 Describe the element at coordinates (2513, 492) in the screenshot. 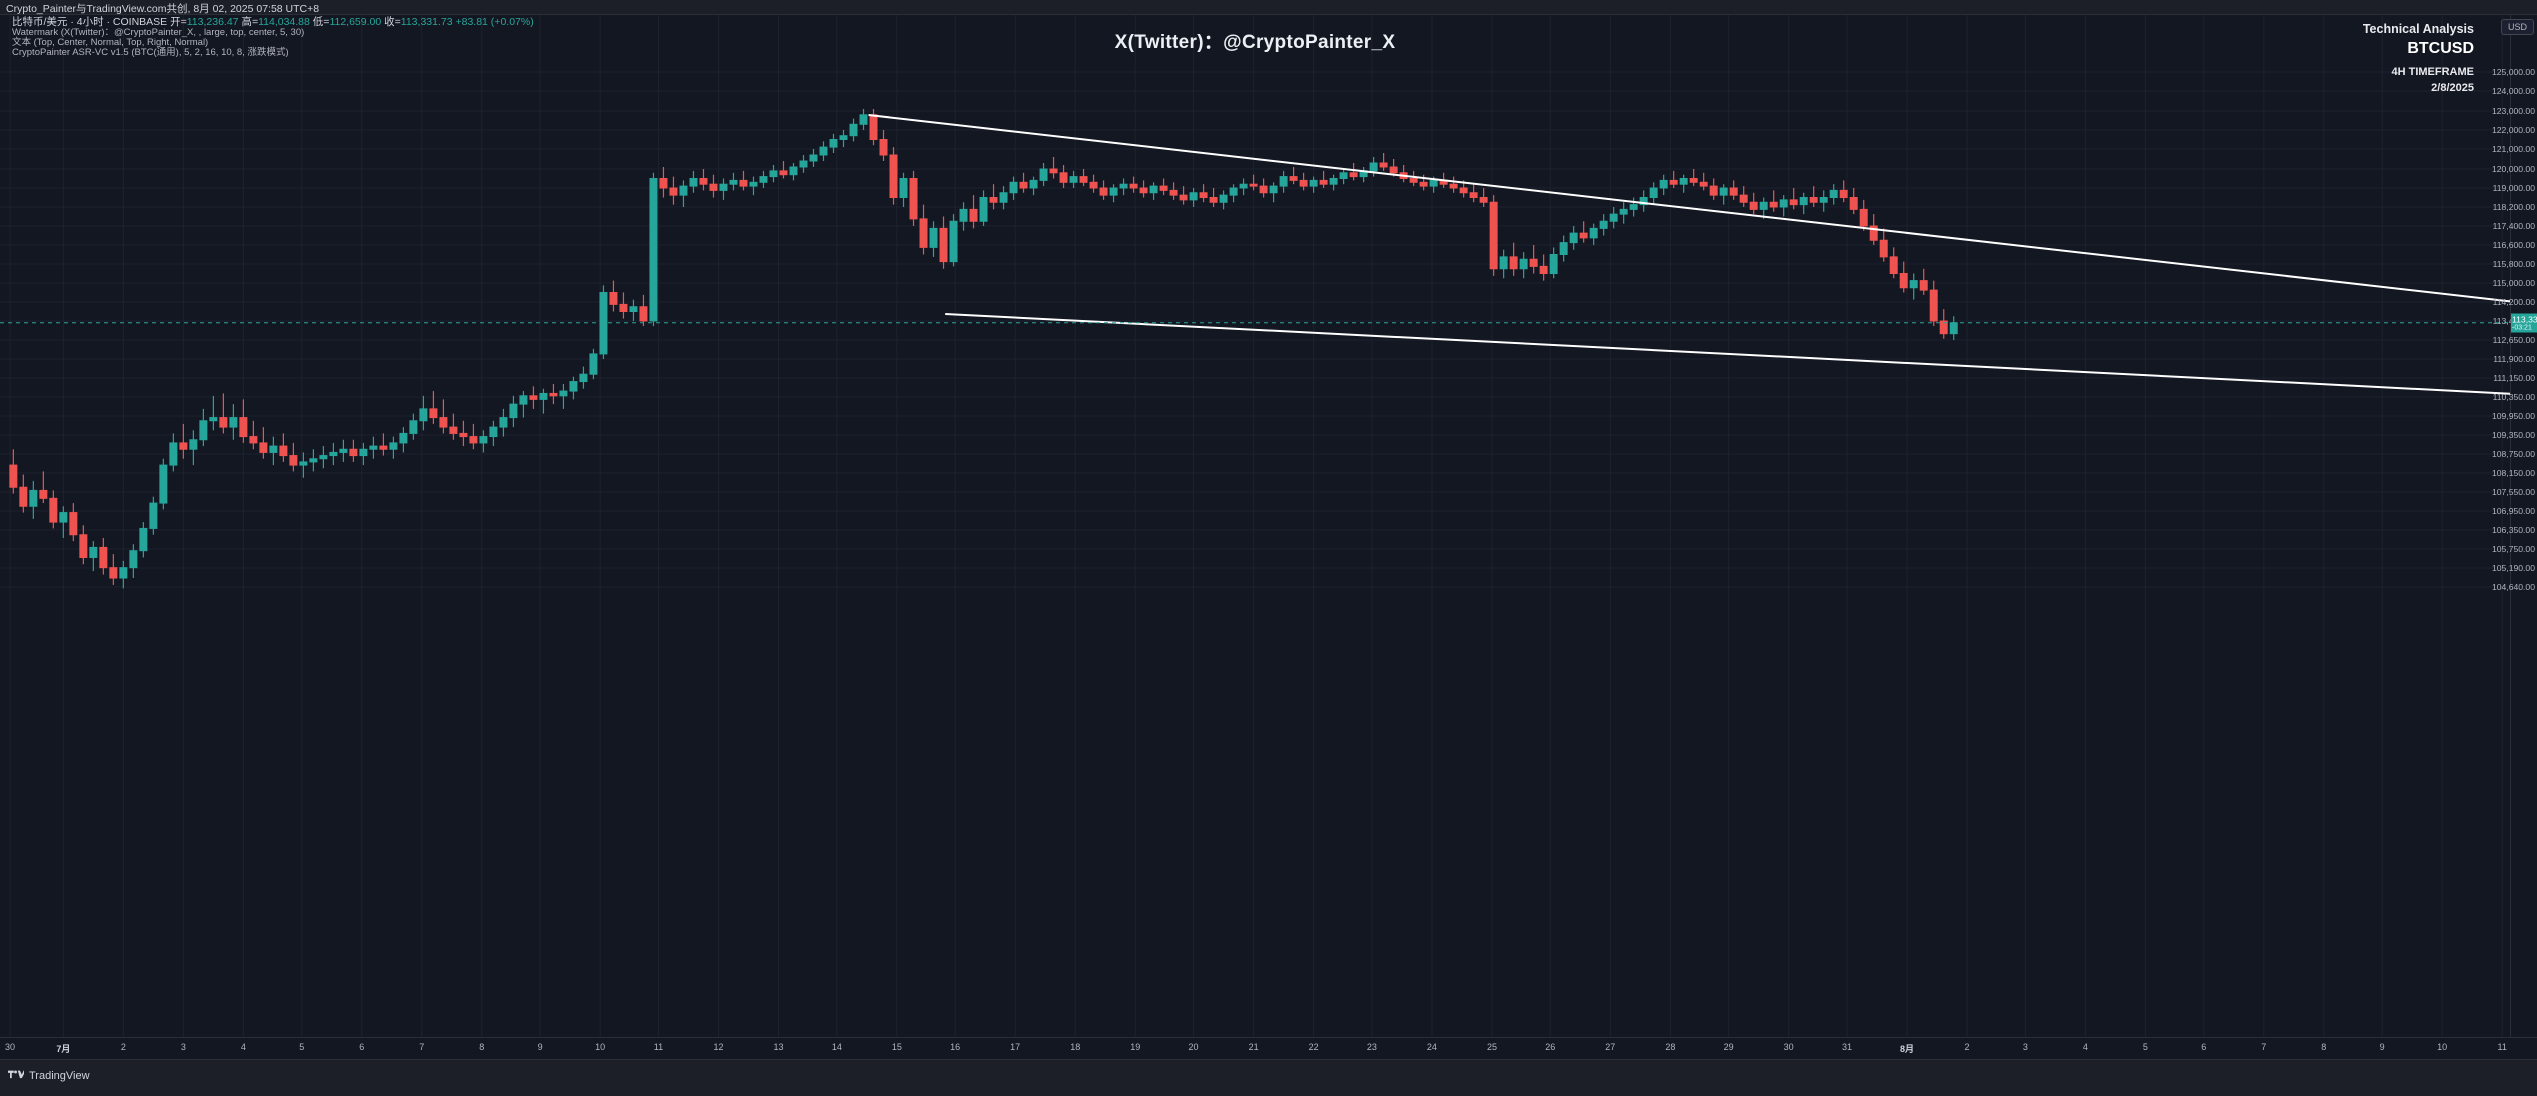

I see `price-tick-label: 107,550.00` at that location.